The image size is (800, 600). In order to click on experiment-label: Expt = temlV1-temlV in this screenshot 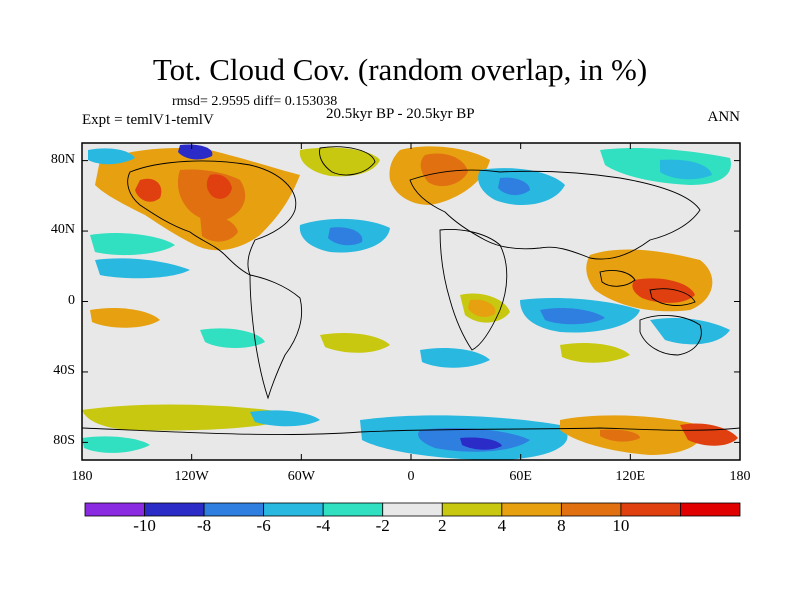, I will do `click(148, 120)`.